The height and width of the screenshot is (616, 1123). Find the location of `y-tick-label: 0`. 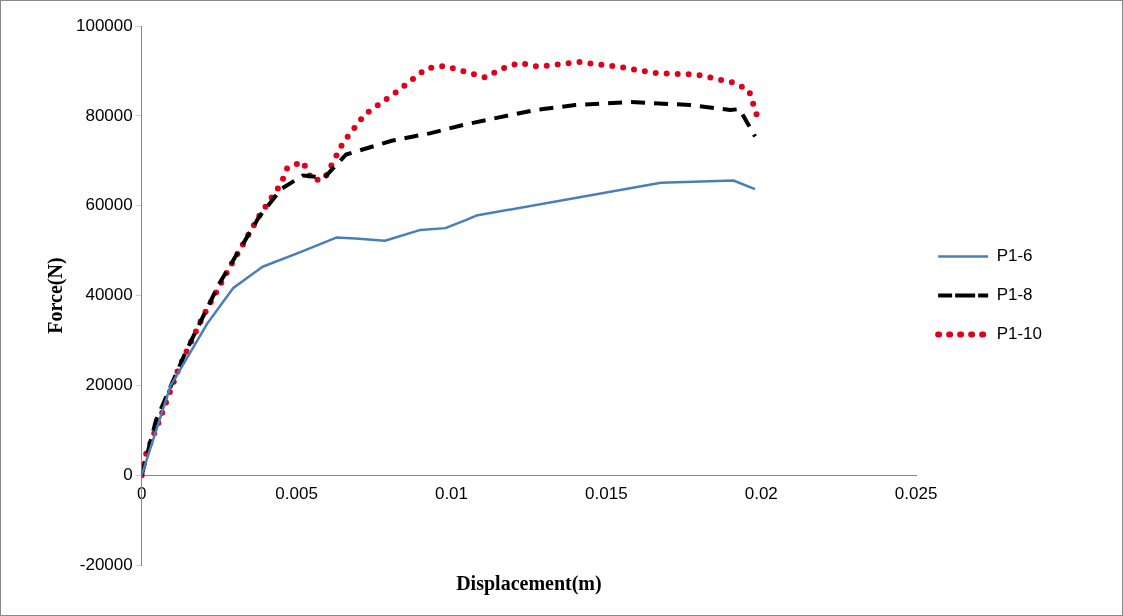

y-tick-label: 0 is located at coordinates (128, 474).